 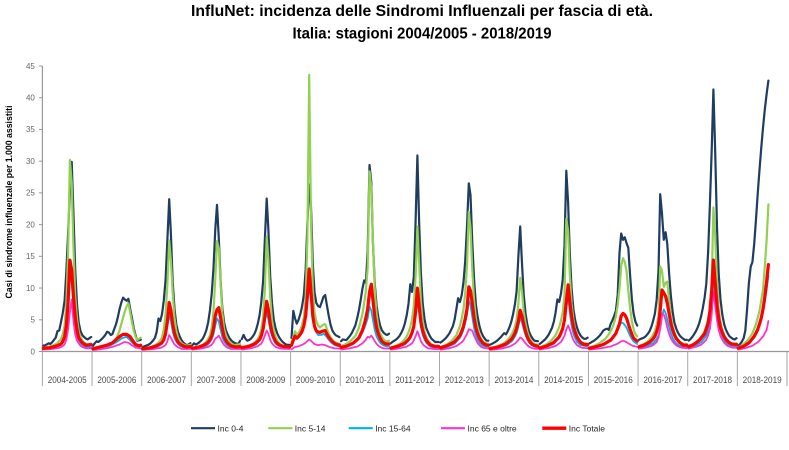 What do you see at coordinates (30, 224) in the screenshot?
I see `y-tick-label: 20` at bounding box center [30, 224].